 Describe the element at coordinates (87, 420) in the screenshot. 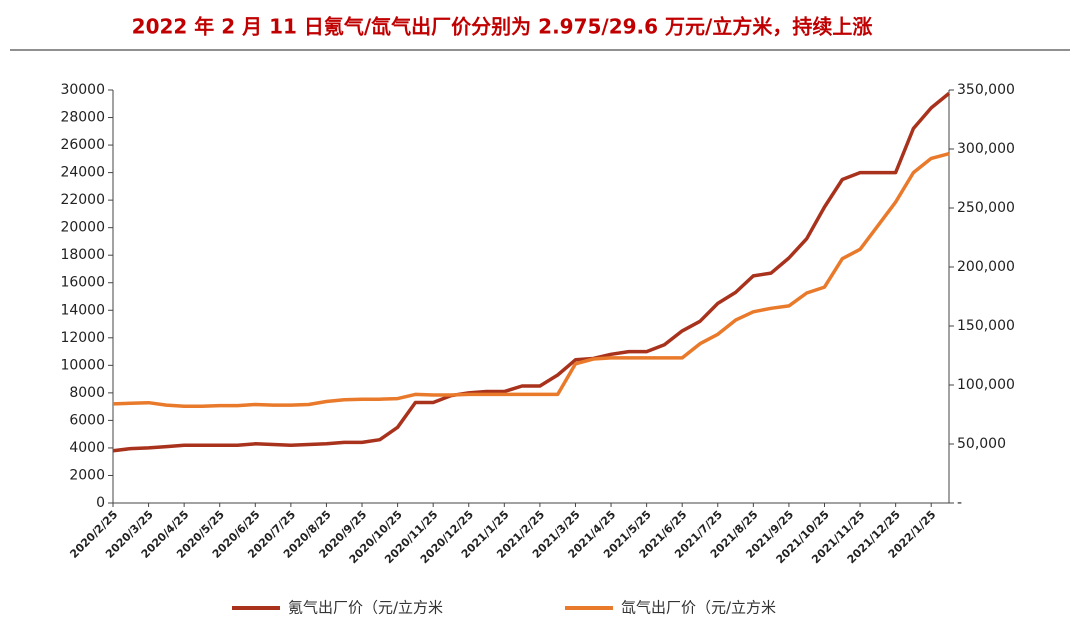

I see `y-tick-label: 6000` at that location.